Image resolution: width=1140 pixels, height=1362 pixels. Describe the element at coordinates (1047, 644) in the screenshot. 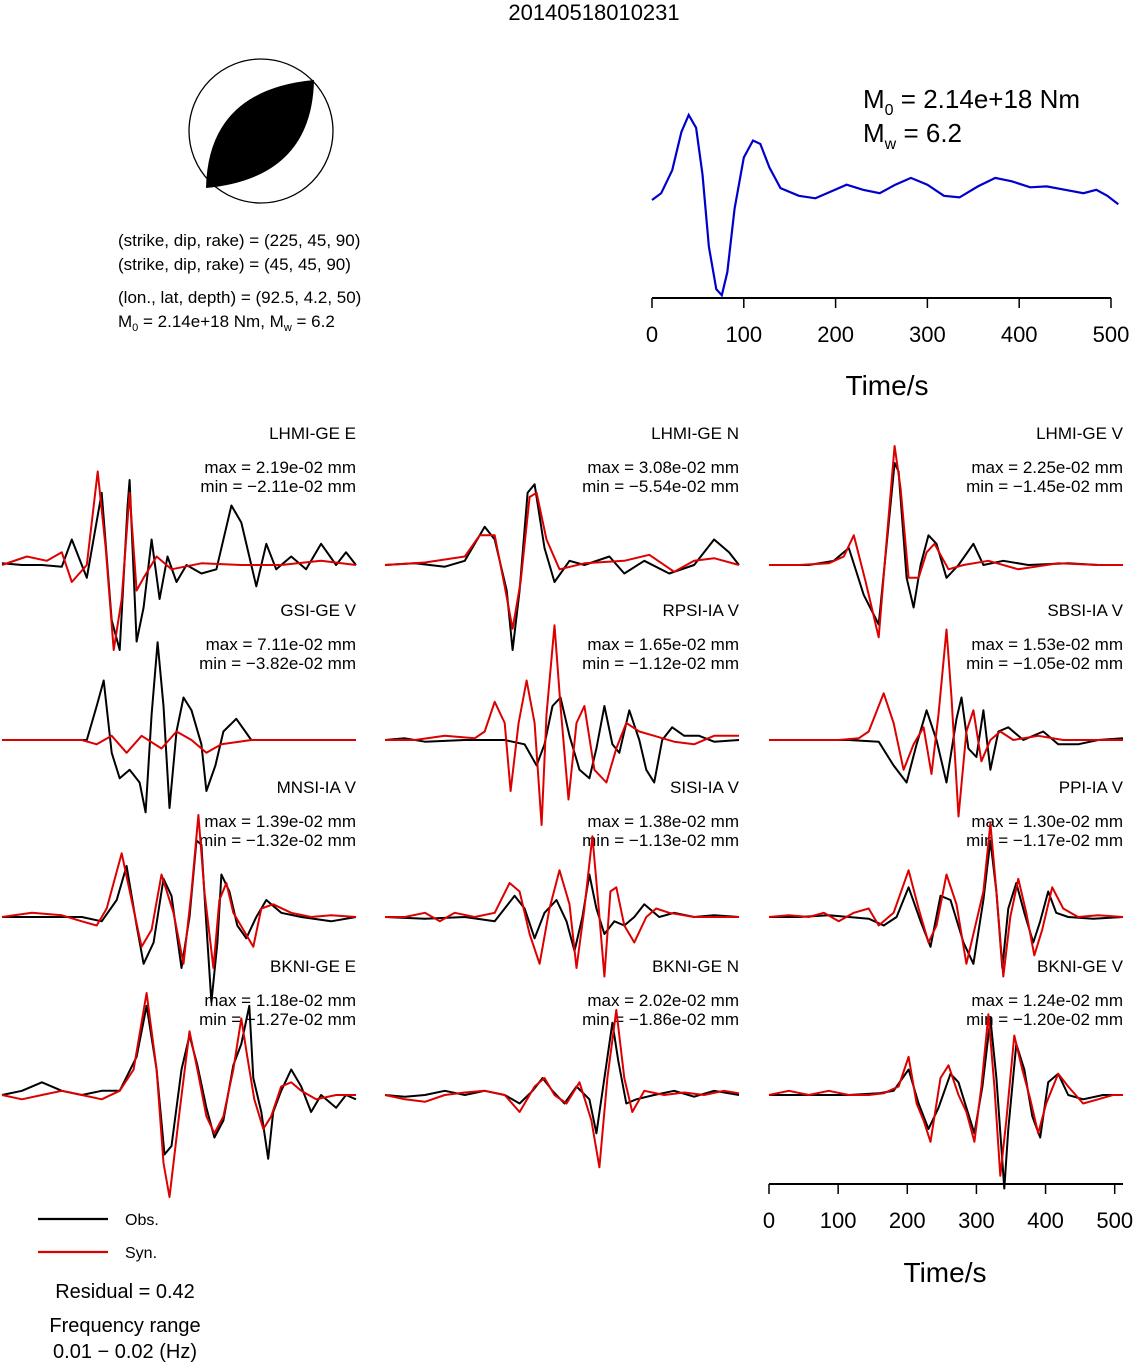

I see `station-max: max = 1.53e-02 mm` at that location.